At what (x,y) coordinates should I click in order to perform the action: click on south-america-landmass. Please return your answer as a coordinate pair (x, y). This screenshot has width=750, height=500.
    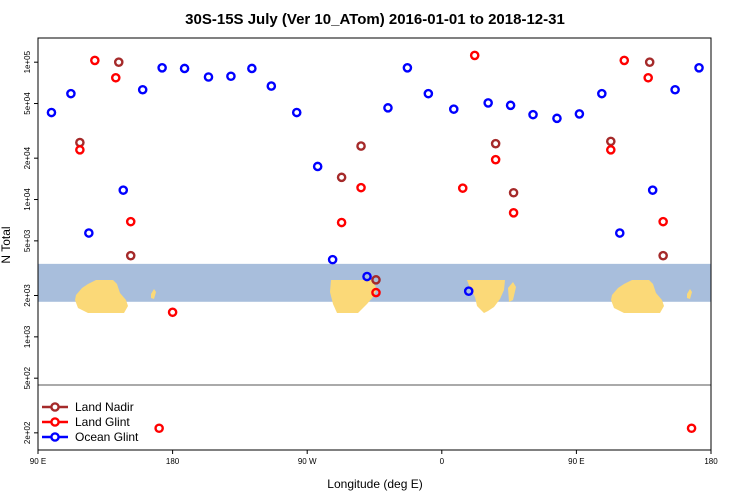
    Looking at the image, I should click on (353, 296).